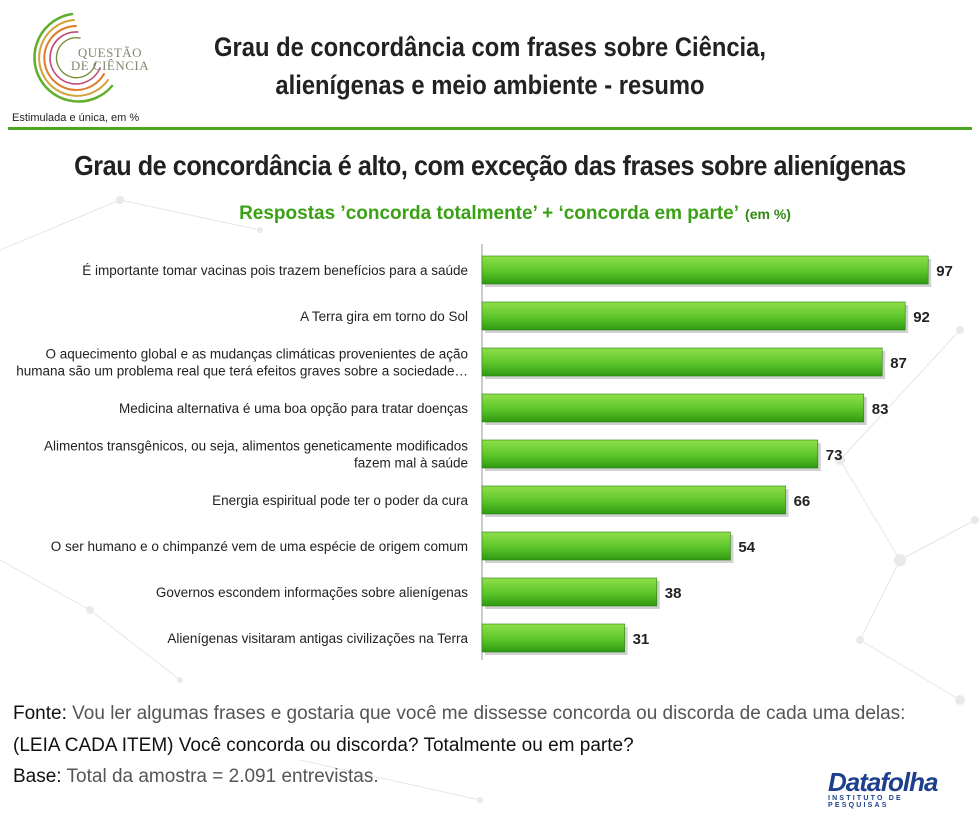  Describe the element at coordinates (802, 501) in the screenshot. I see `data-label: 66` at that location.